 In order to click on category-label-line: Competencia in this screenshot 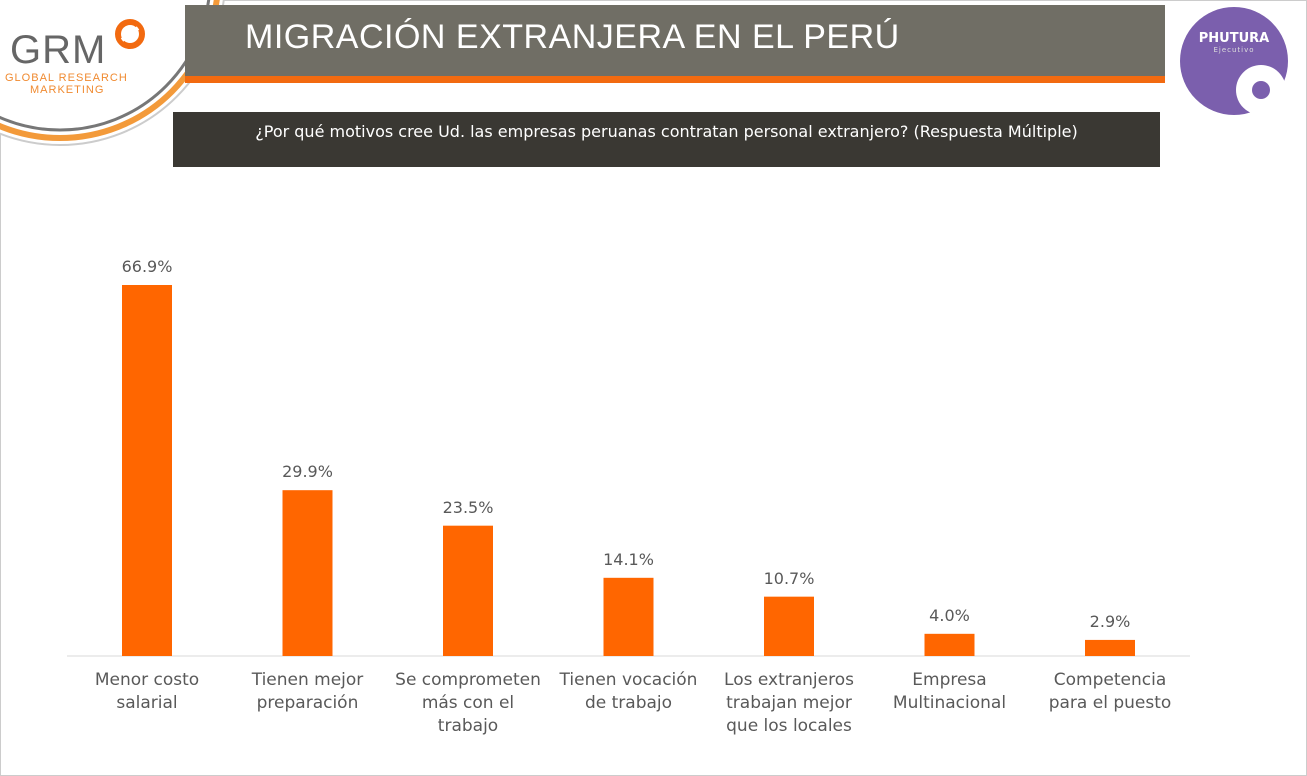, I will do `click(1110, 680)`.